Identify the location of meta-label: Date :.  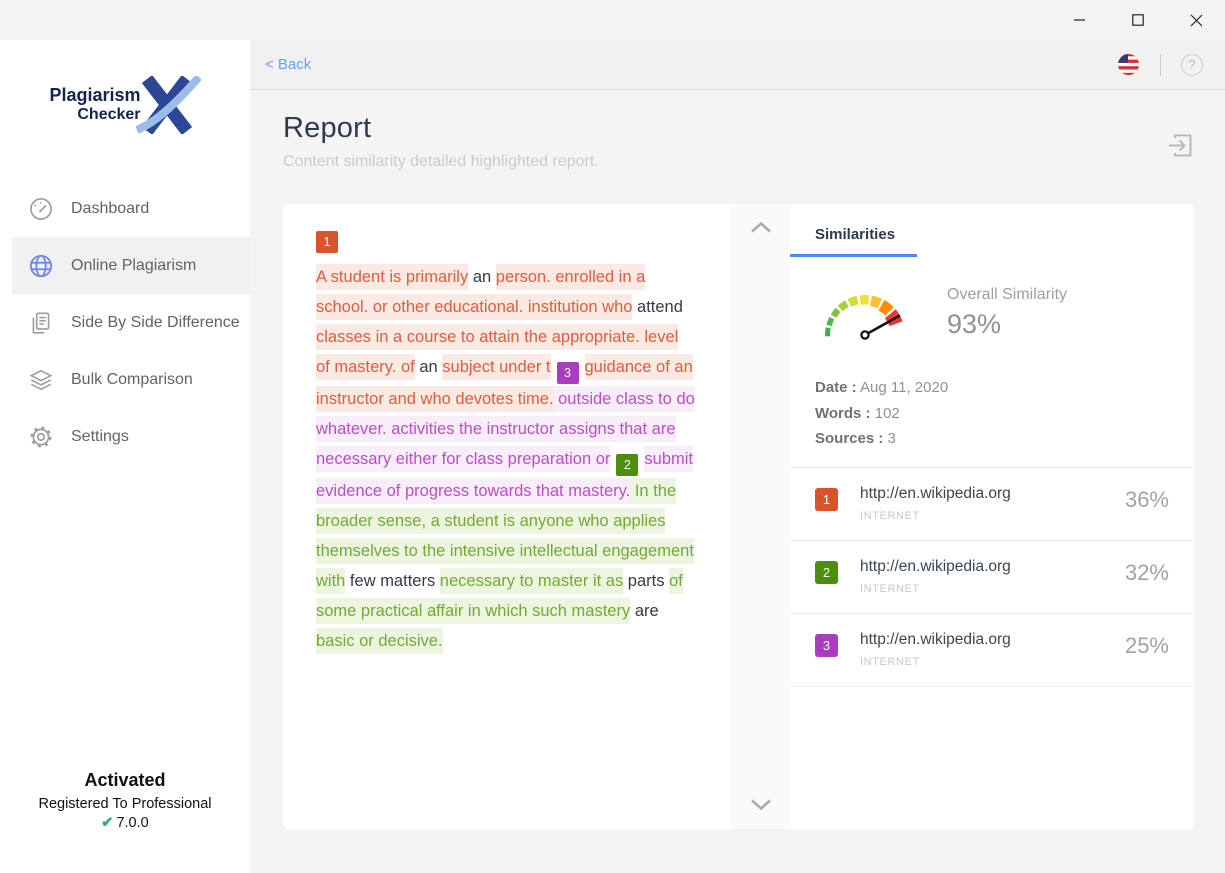
(836, 387).